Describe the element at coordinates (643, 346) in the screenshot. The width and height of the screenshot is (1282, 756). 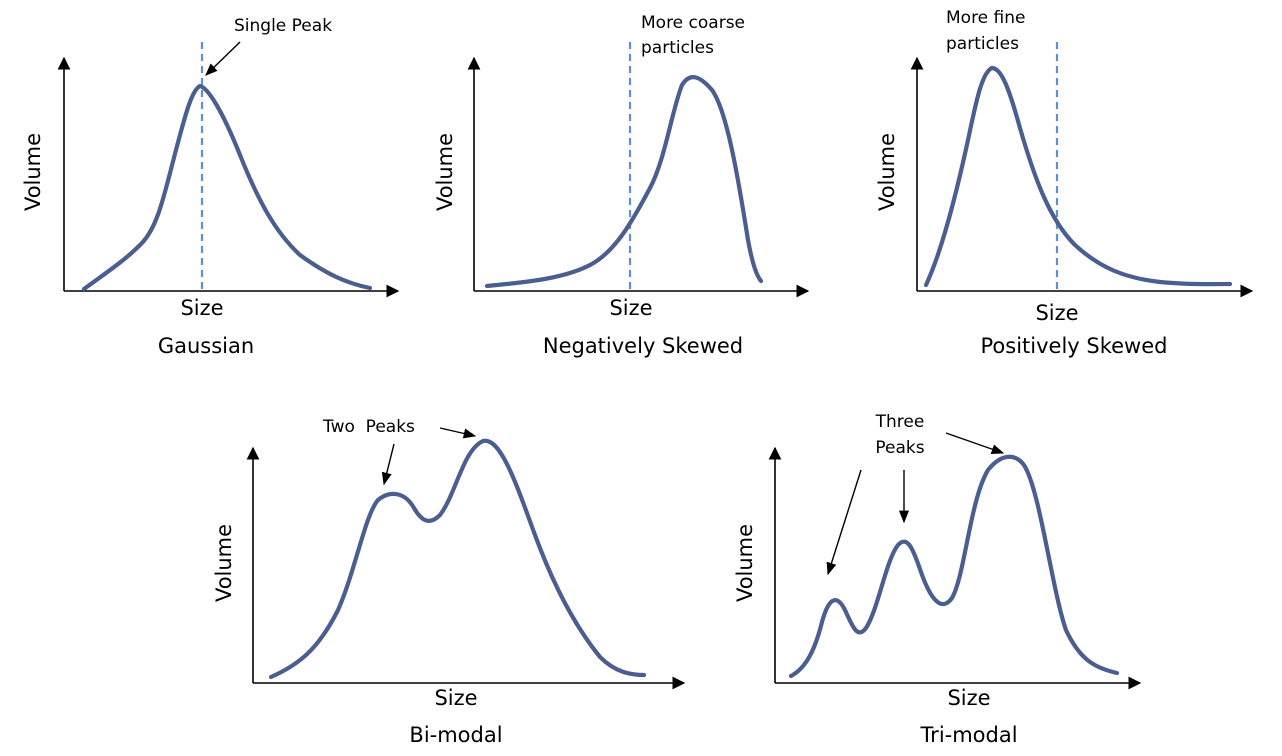
I see `negative-title: Negatively Skewed` at that location.